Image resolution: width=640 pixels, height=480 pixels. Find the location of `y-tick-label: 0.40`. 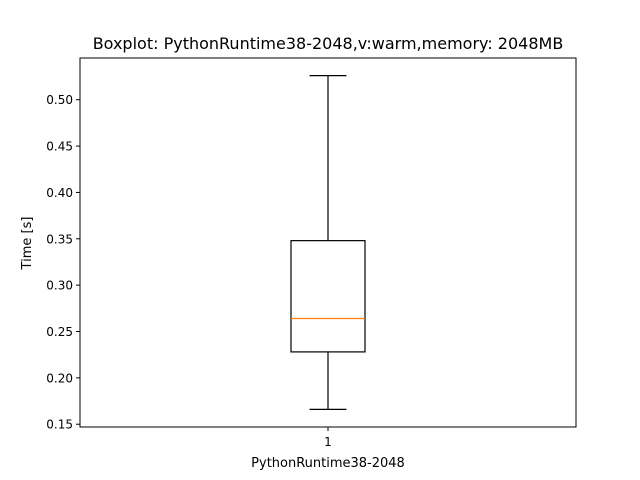

y-tick-label: 0.40 is located at coordinates (59, 193).